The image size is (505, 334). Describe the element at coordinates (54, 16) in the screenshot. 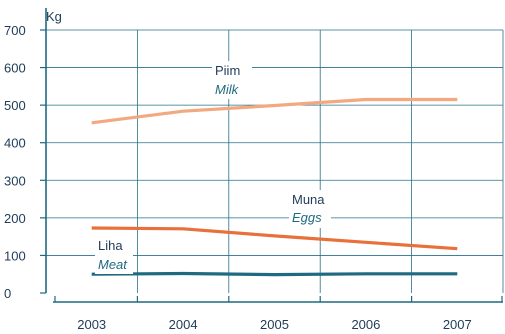

I see `y-axis-unit-label: Kg` at that location.